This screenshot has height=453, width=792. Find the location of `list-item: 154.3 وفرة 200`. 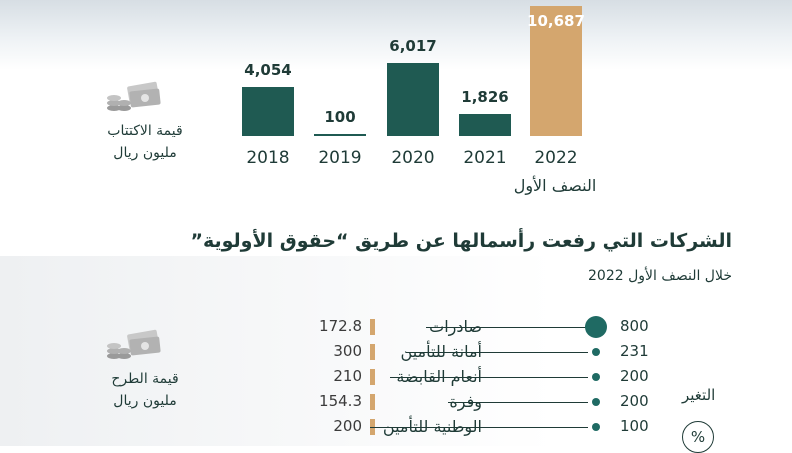

list-item: 154.3 وفرة 200 is located at coordinates (396, 402).